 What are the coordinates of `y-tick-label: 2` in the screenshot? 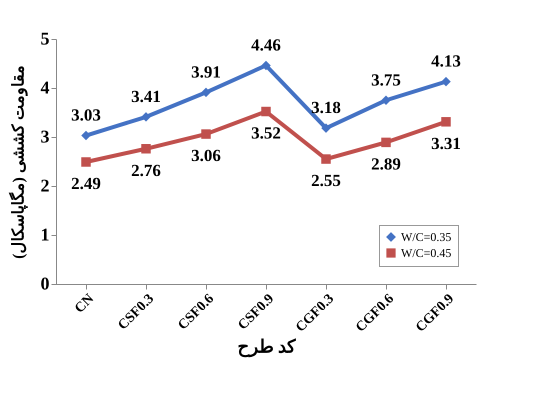 It's located at (45, 186).